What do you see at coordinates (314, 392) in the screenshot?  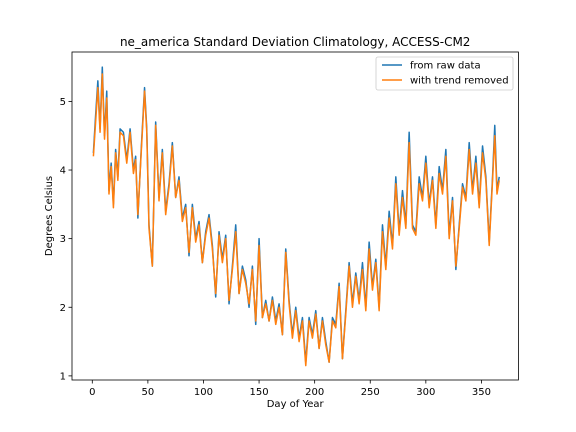 I see `x-tick-label: 200` at bounding box center [314, 392].